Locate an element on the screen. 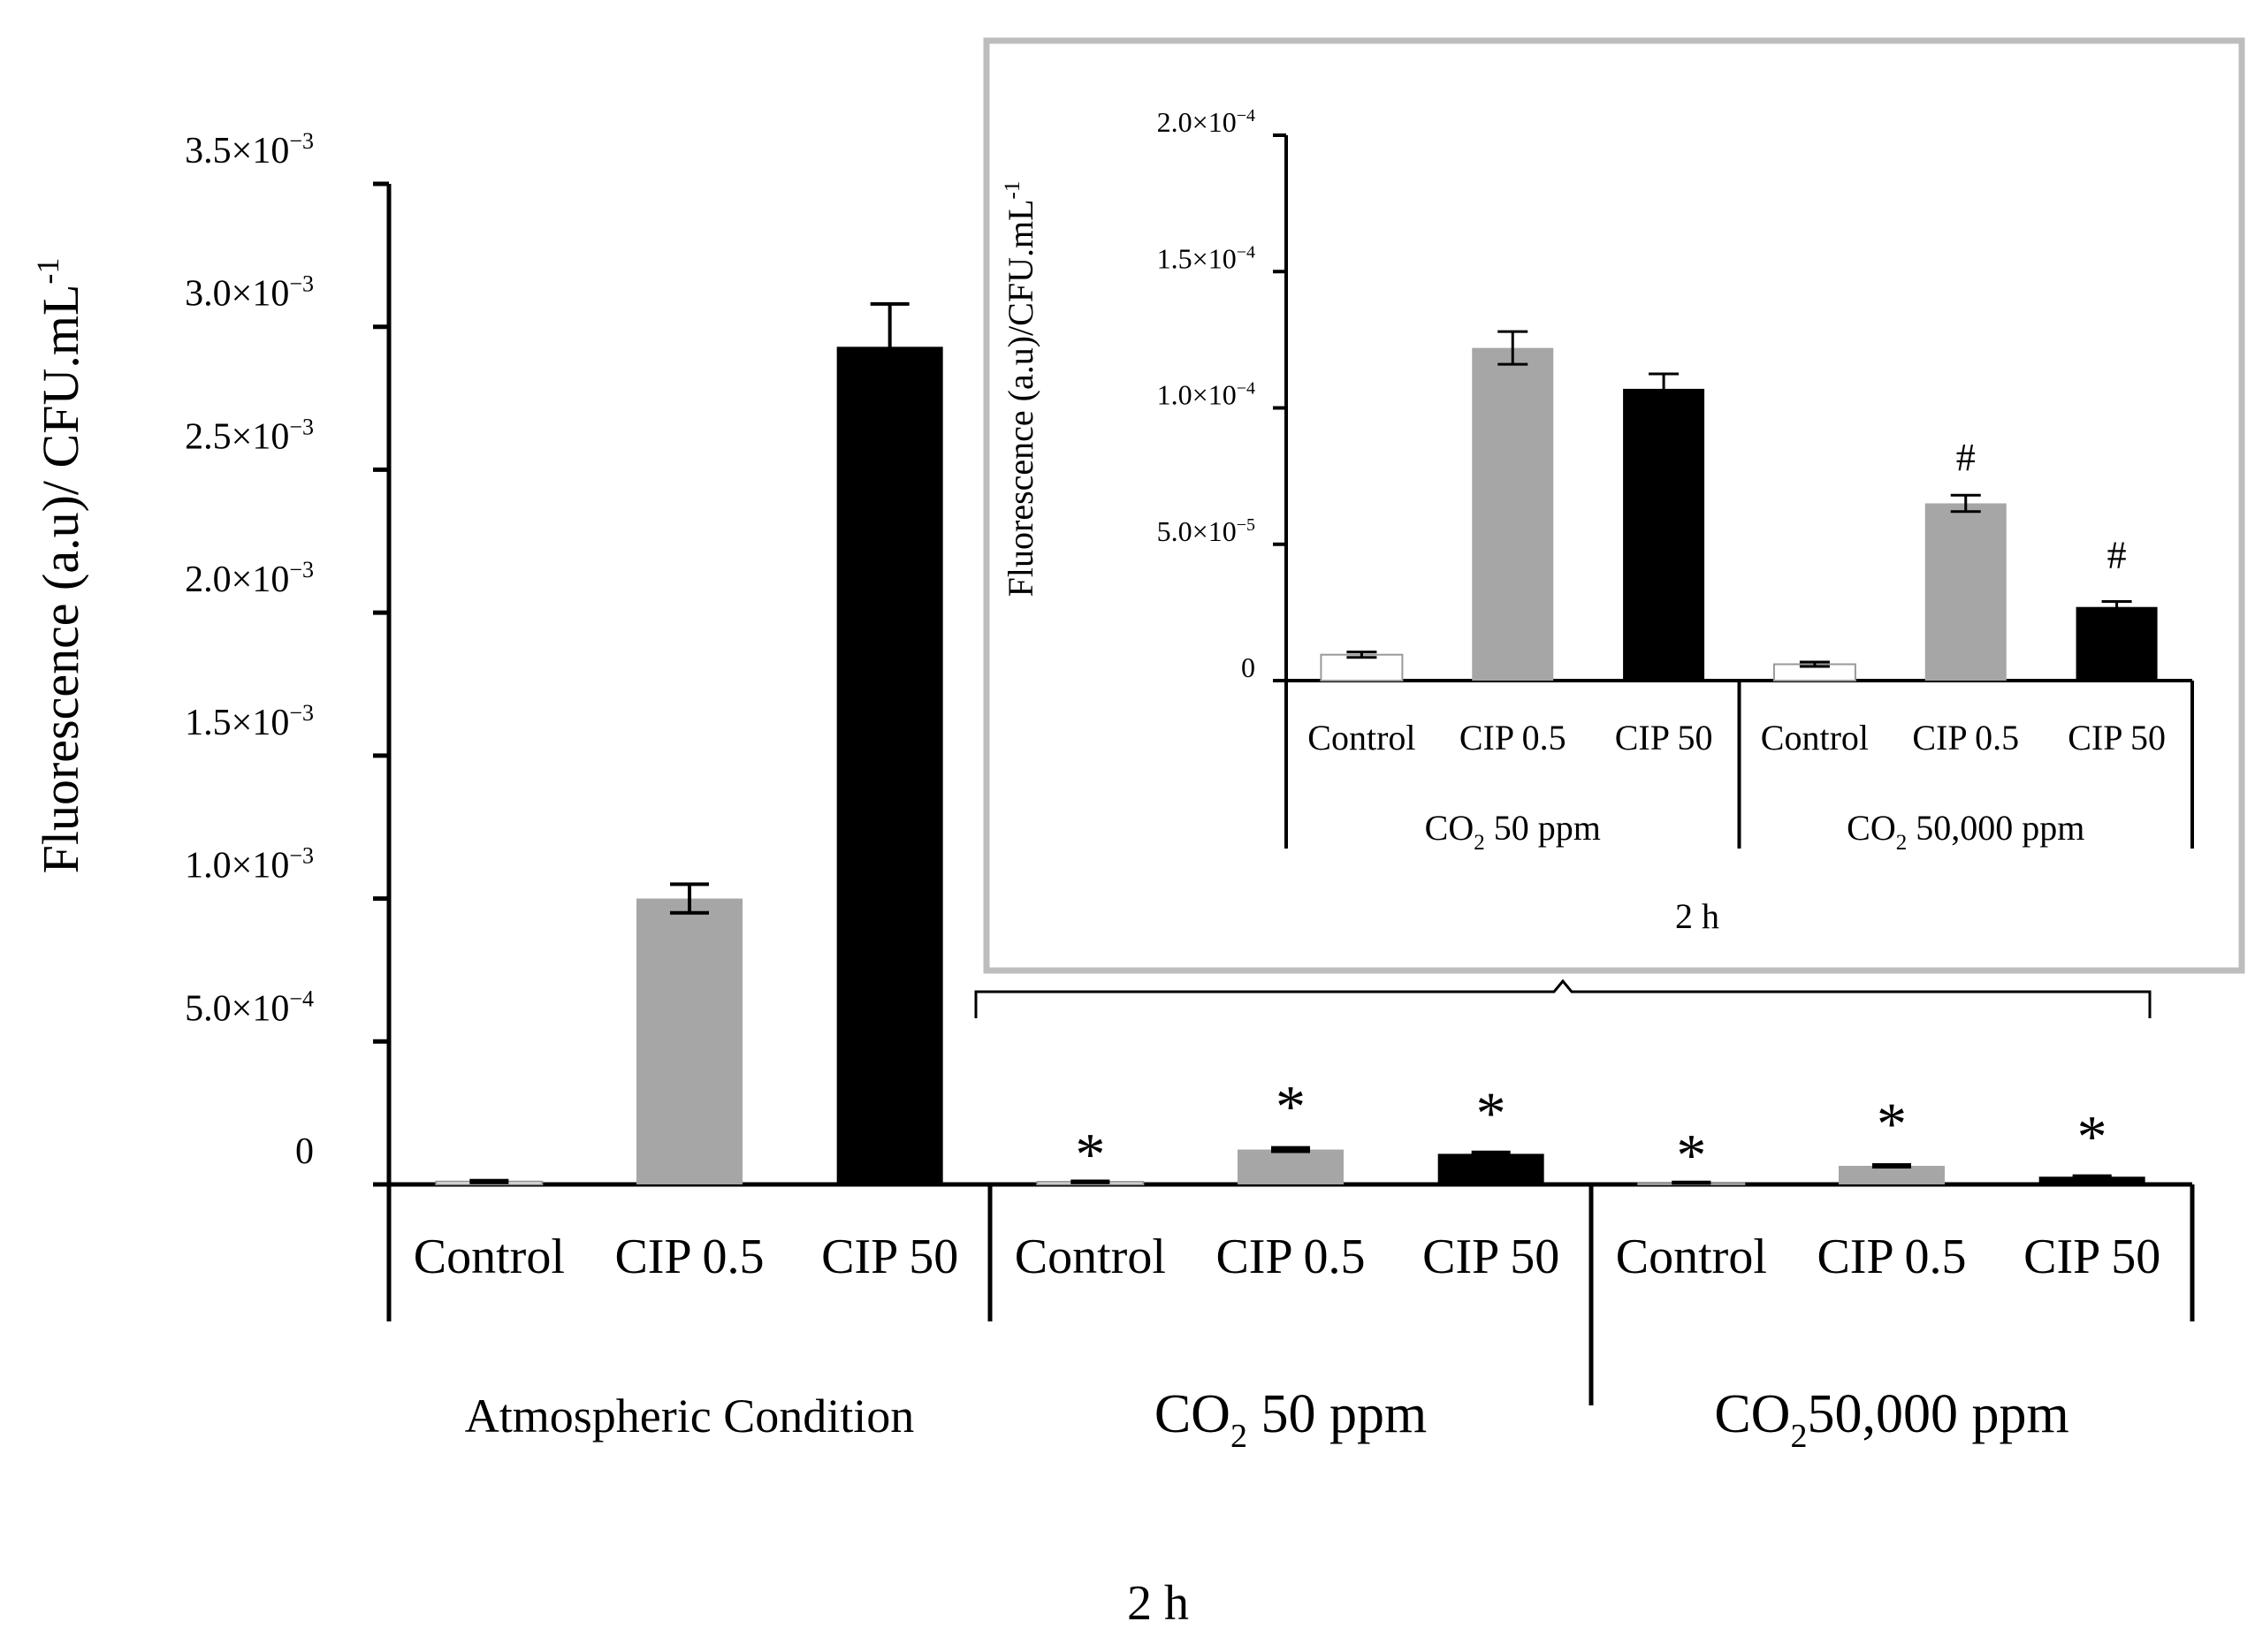 This screenshot has height=1652, width=2255. y-tick-label: 2.0×10⁻³ is located at coordinates (249, 579).